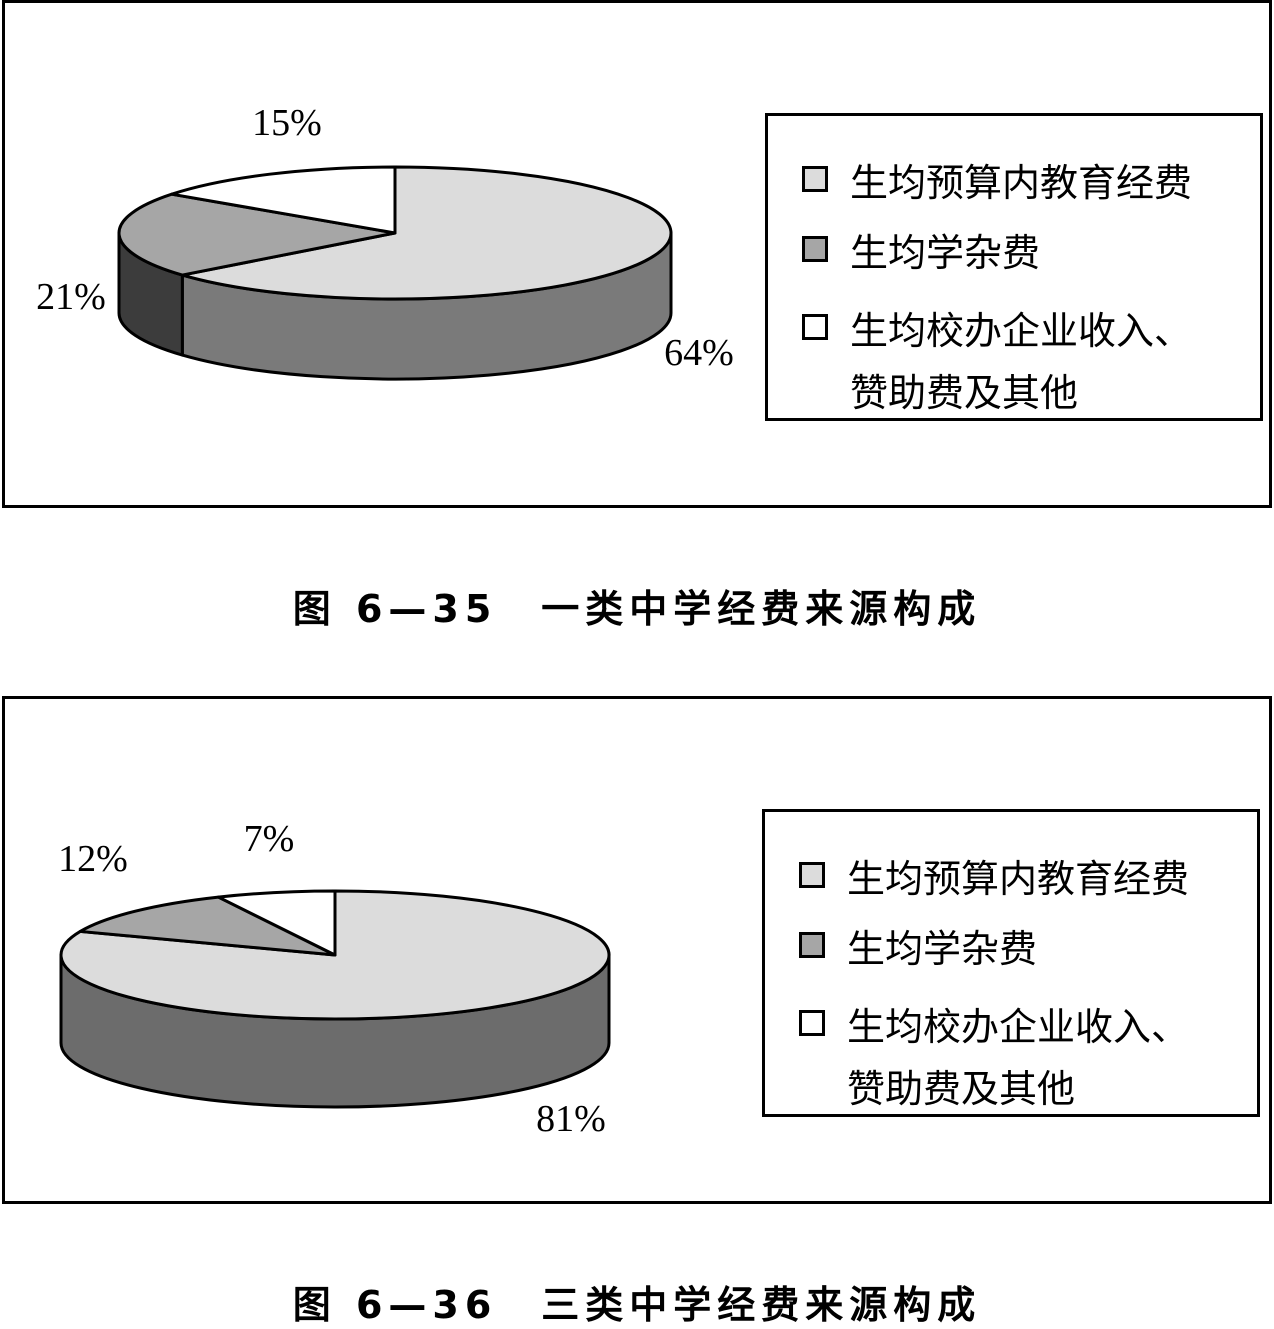 This screenshot has width=1274, height=1329. I want to click on pie-chart-2: 81% 12% 7%, so click(334, 979).